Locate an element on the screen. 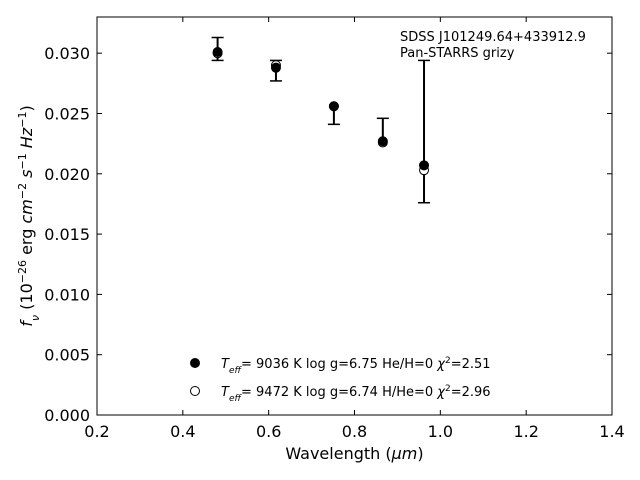  error-bars is located at coordinates (321, 120).